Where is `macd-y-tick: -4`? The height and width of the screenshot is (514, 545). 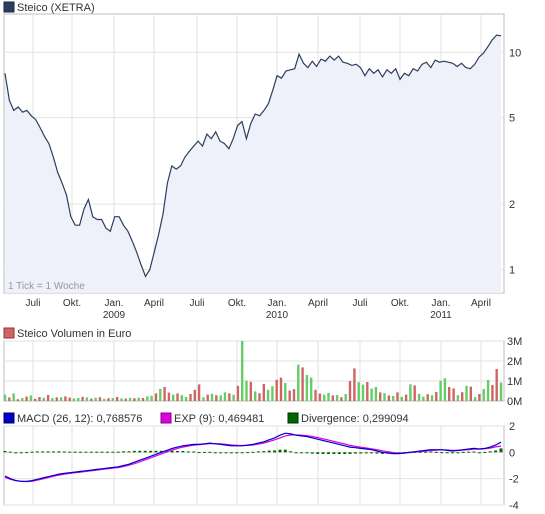 macd-y-tick: -4 is located at coordinates (514, 506).